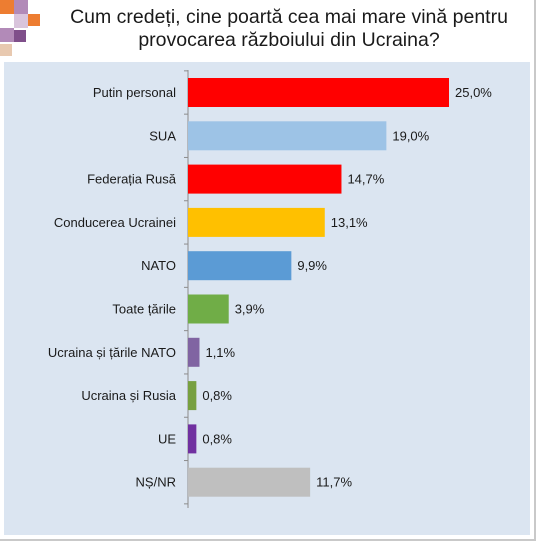 This screenshot has height=543, width=538. Describe the element at coordinates (250, 309) in the screenshot. I see `value-label: 3,9%` at that location.